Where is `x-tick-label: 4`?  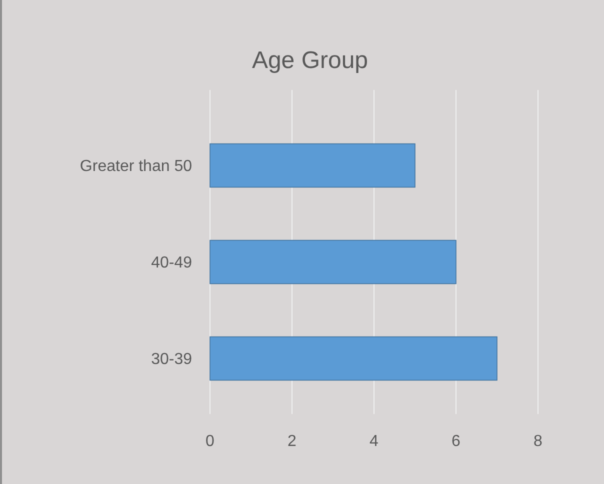
x-tick-label: 4 is located at coordinates (374, 441).